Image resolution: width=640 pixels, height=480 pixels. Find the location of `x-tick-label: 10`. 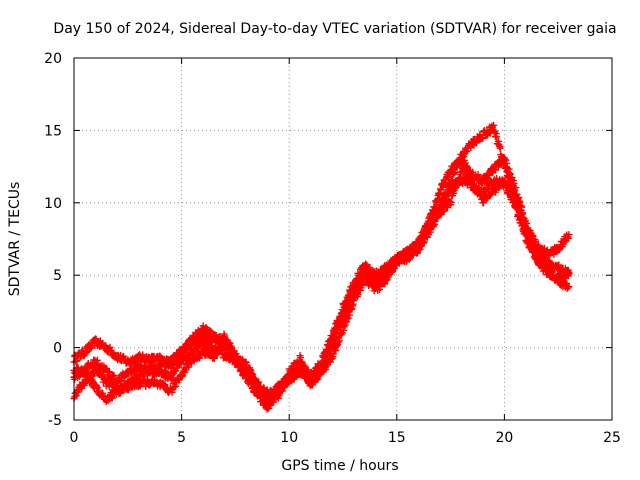

x-tick-label: 10 is located at coordinates (289, 438).